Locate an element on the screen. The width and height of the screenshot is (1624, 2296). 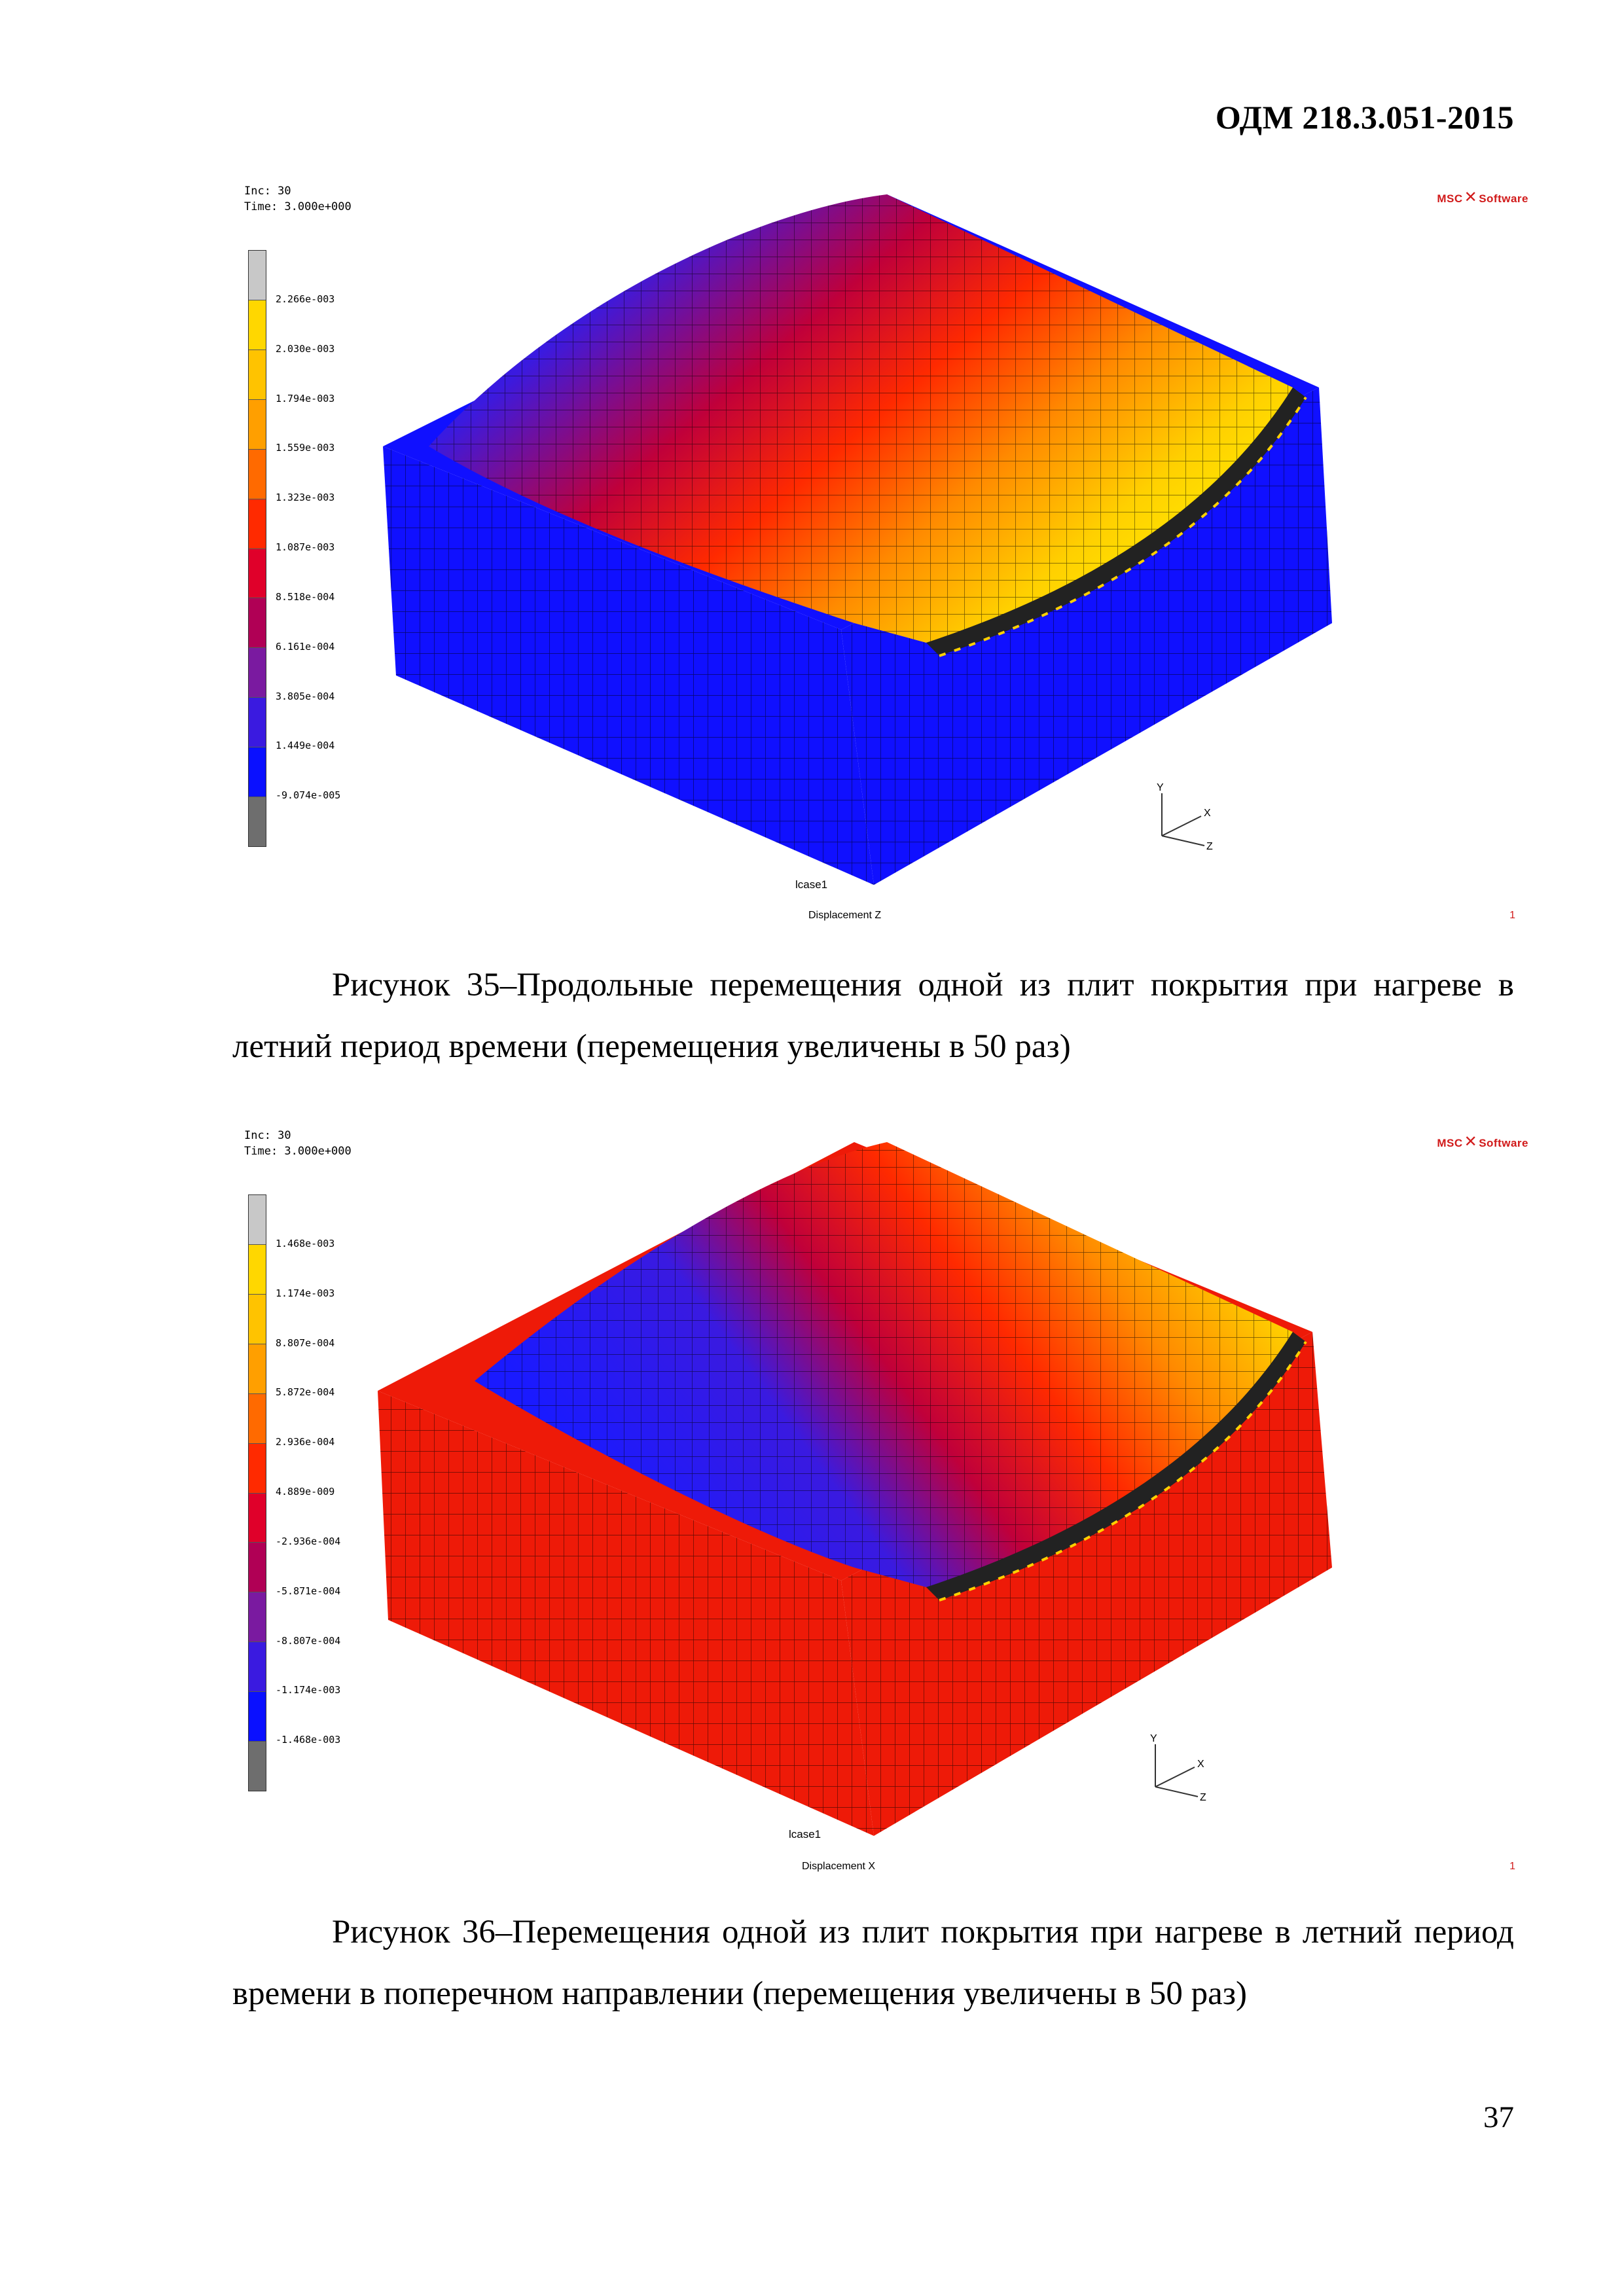
legend-value-label: -2.936e-004 is located at coordinates (308, 1541).